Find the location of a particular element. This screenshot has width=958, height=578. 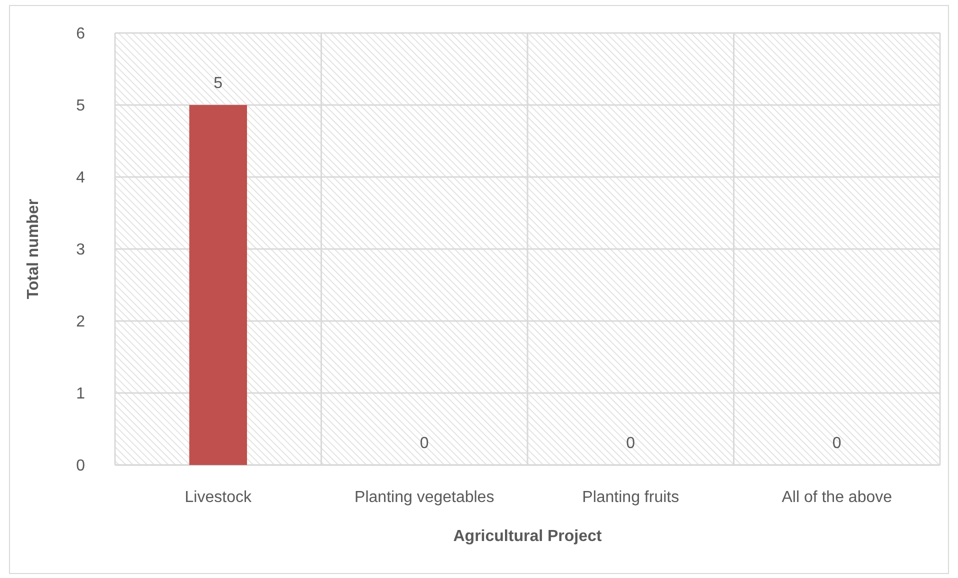

x-tick-label: Livestock is located at coordinates (218, 497).